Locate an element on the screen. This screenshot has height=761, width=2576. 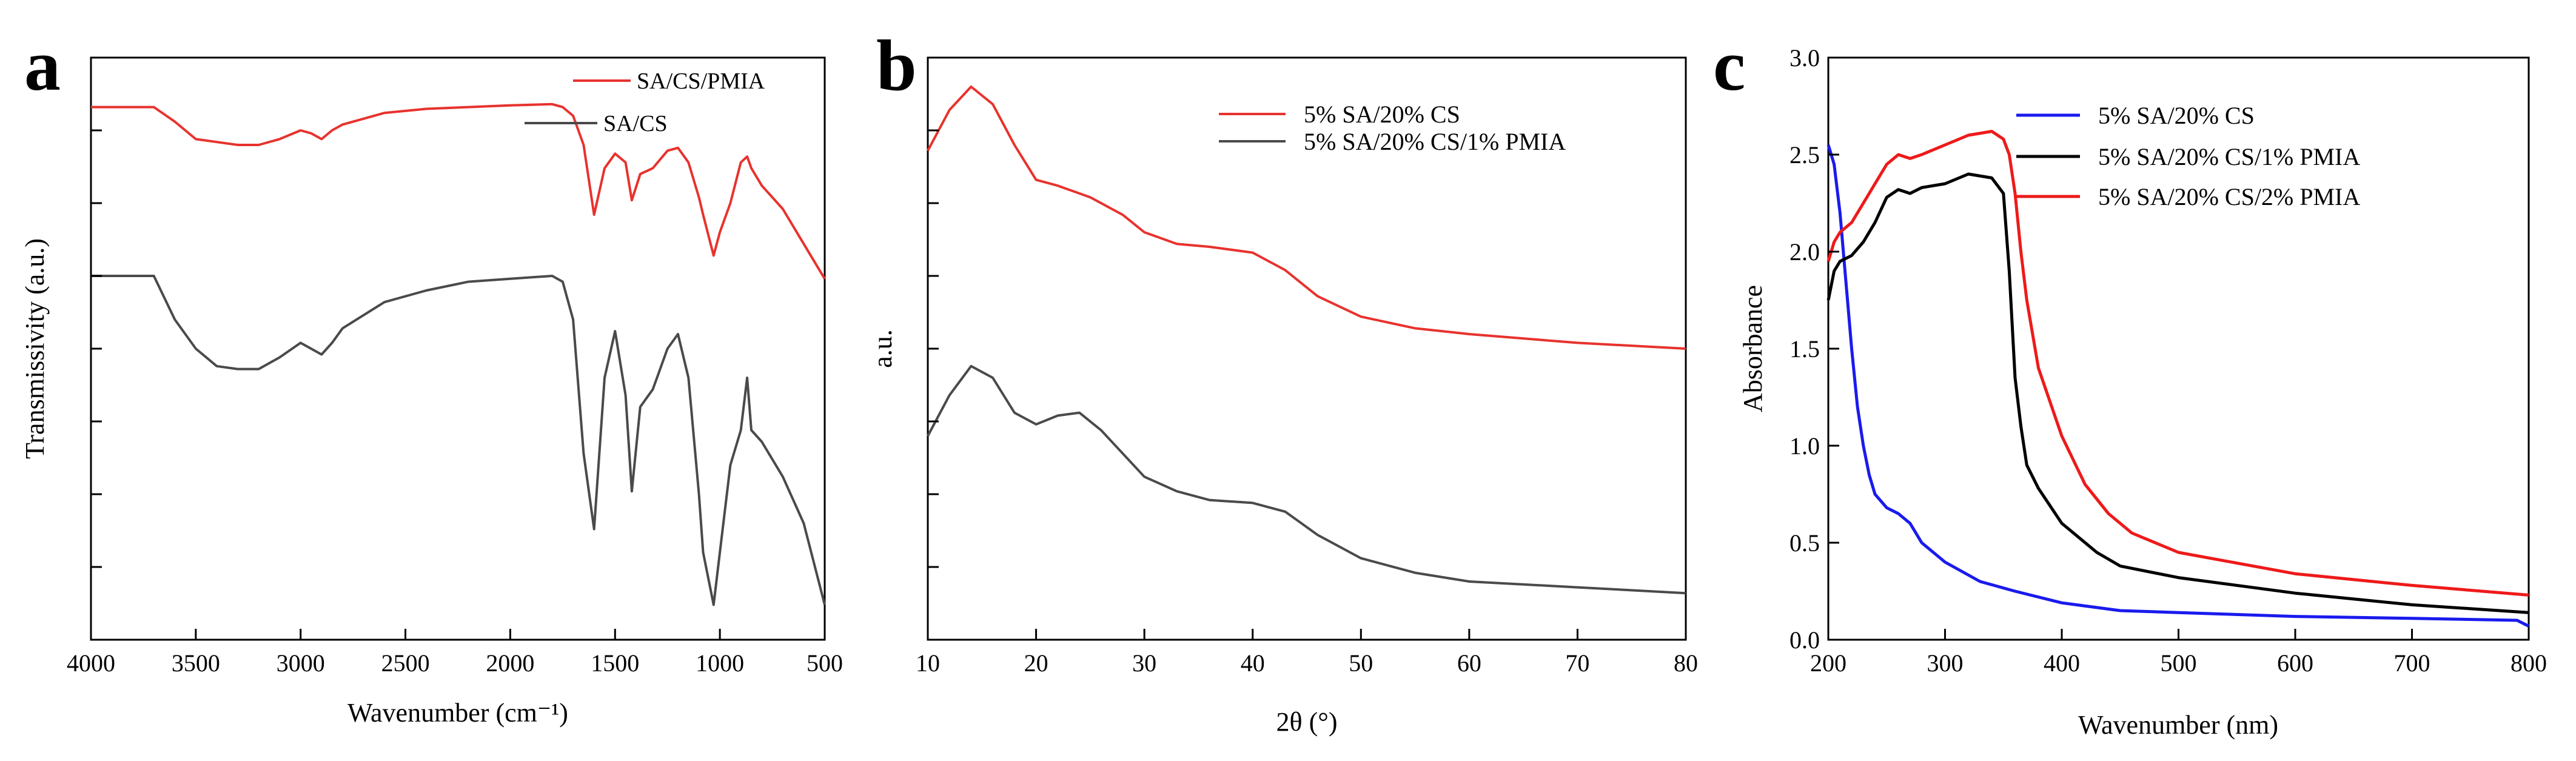
panel-b-legend: 5% SA/20% CS 5% SA/20% CS/1% PMIA is located at coordinates (1392, 128).